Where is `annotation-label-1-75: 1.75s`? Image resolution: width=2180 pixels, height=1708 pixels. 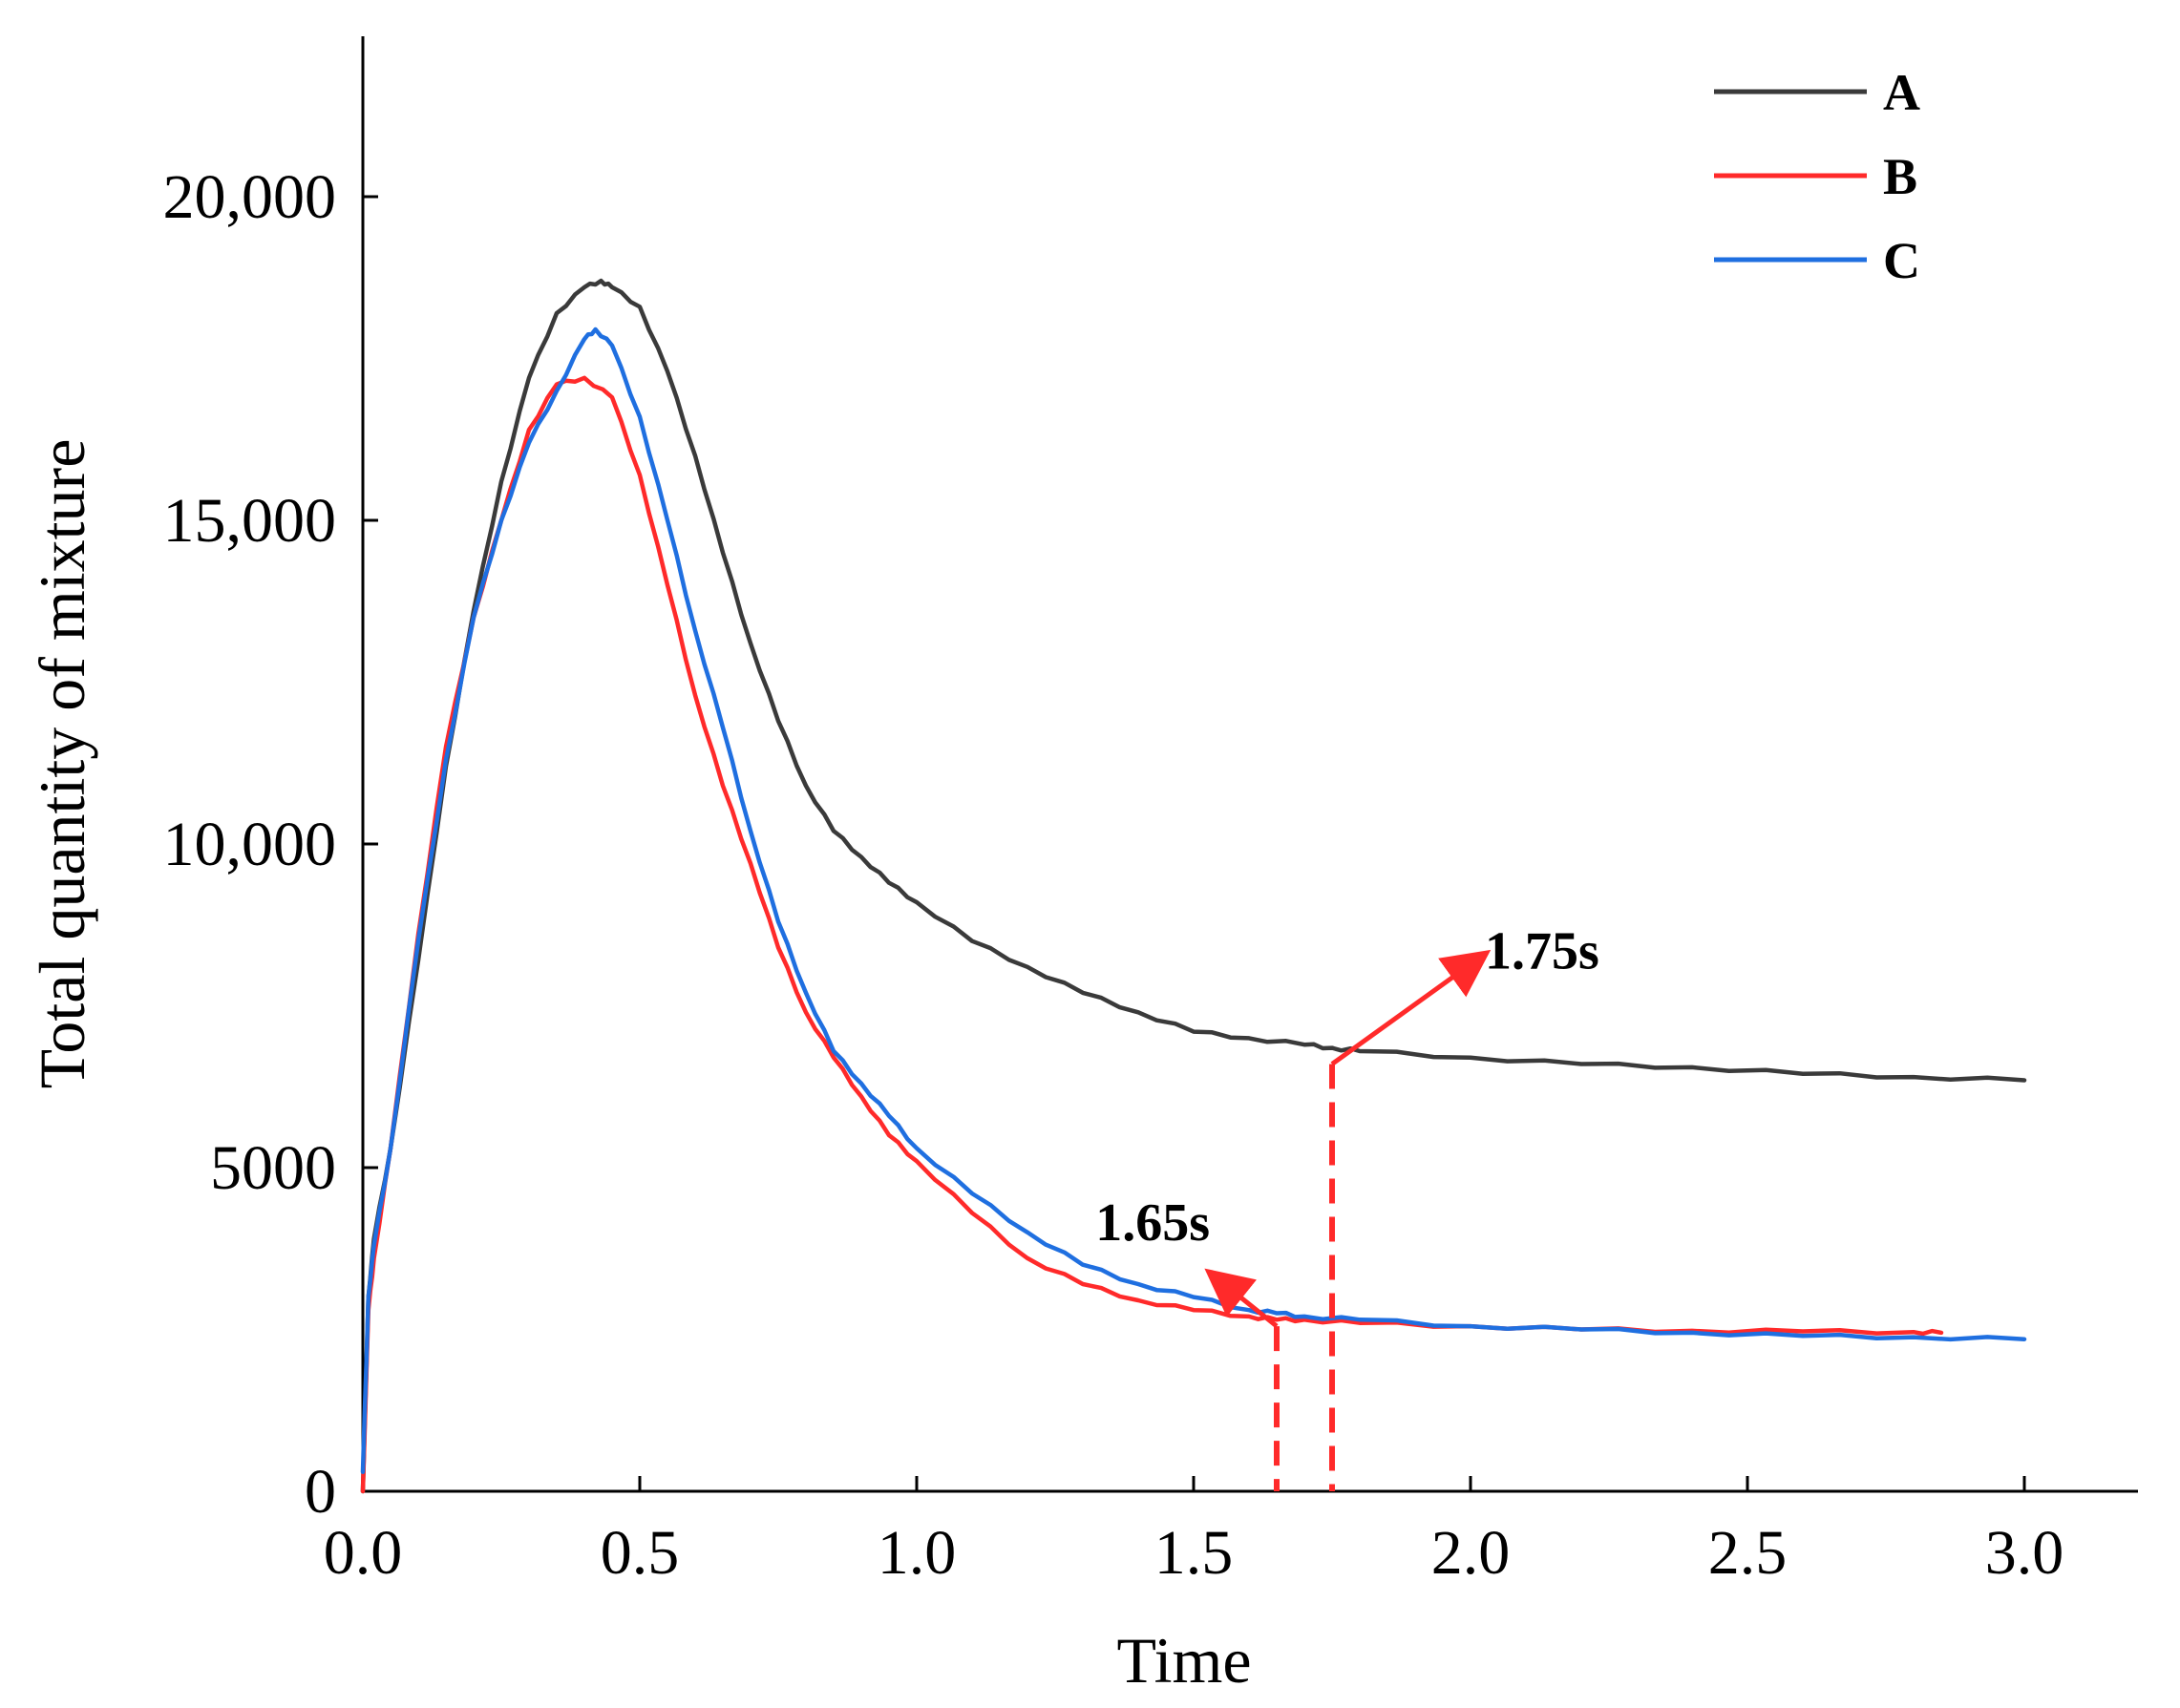 annotation-label-1-75: 1.75s is located at coordinates (1542, 952).